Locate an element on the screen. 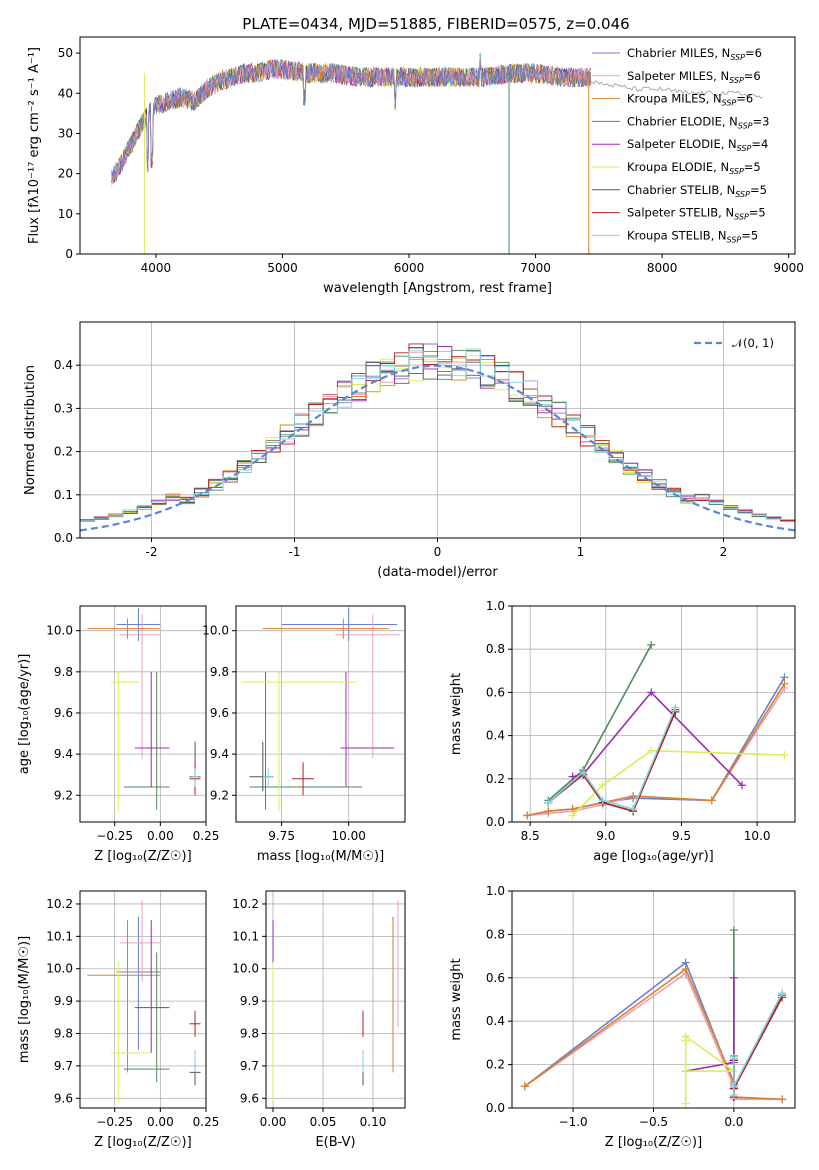 This screenshot has width=819, height=1170. x-tick-label: 5000 is located at coordinates (282, 268).